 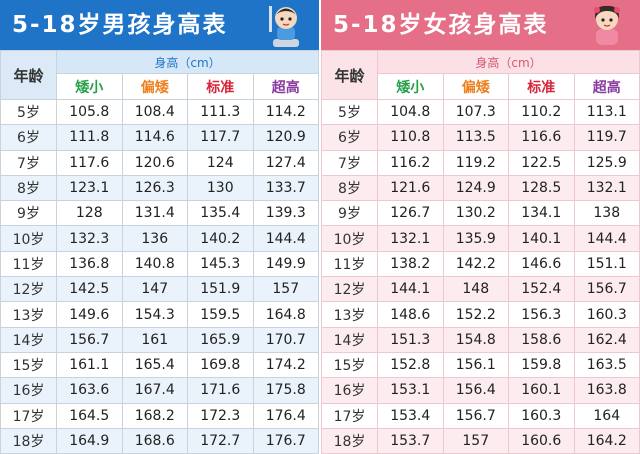 I want to click on boys-height-cell: 117.7, so click(x=220, y=137).